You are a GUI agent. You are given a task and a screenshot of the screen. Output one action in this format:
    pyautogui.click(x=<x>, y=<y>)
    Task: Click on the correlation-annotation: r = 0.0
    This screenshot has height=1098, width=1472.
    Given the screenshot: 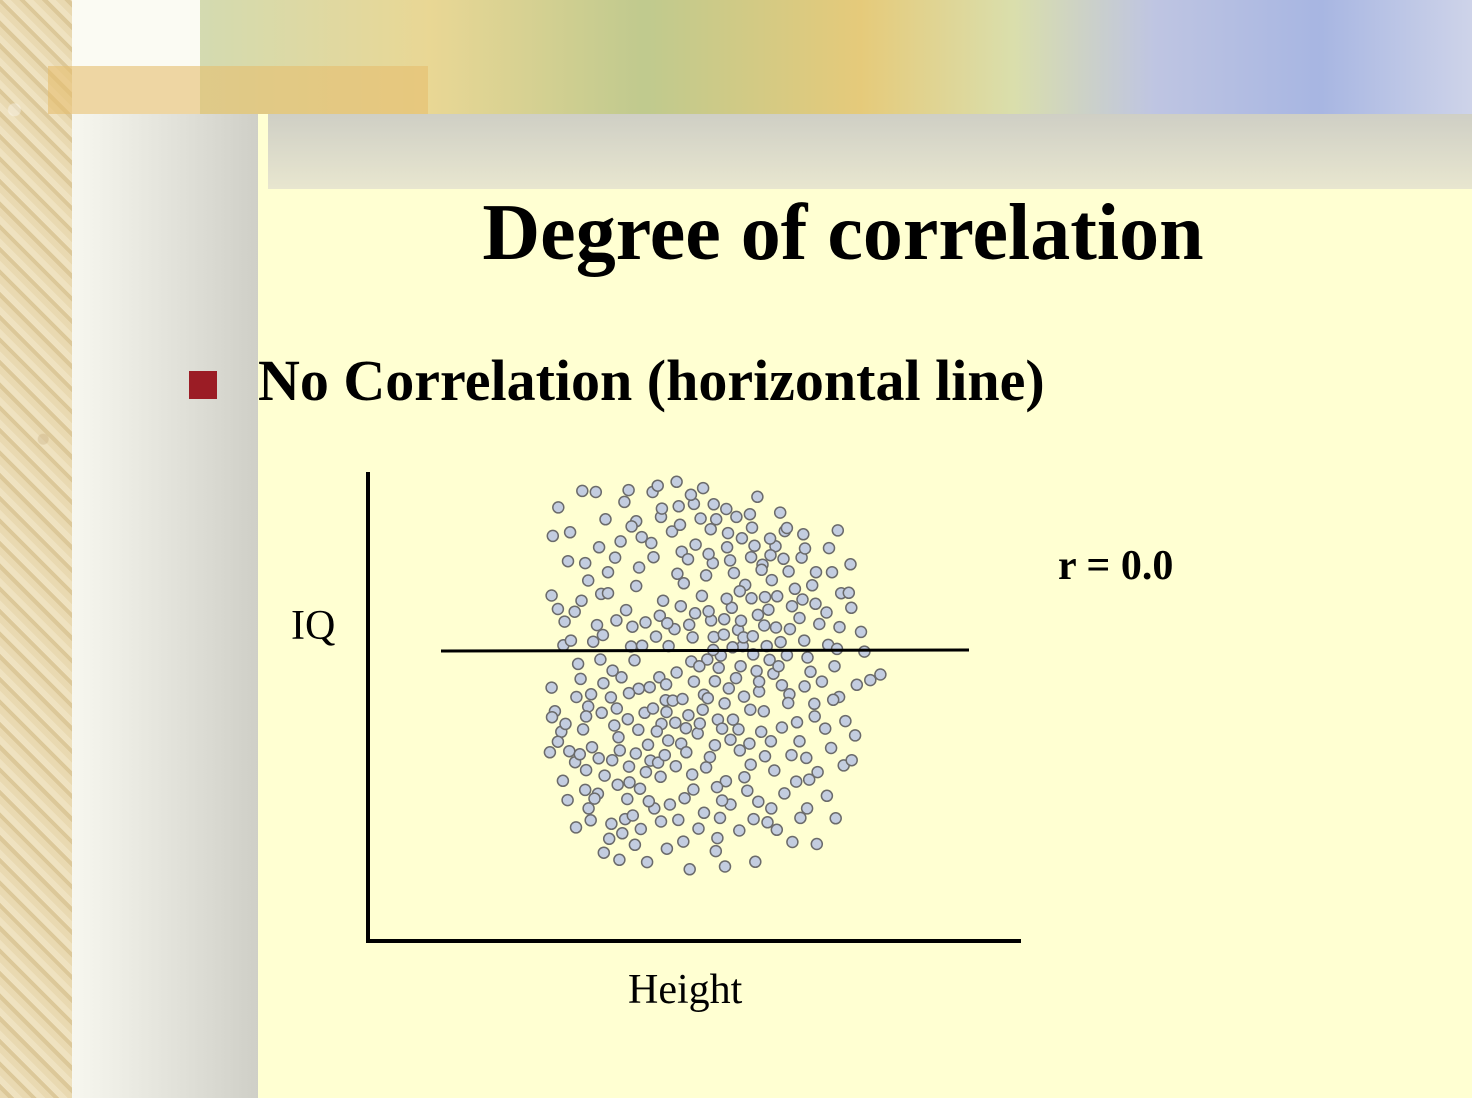 What is the action you would take?
    pyautogui.click(x=1116, y=566)
    